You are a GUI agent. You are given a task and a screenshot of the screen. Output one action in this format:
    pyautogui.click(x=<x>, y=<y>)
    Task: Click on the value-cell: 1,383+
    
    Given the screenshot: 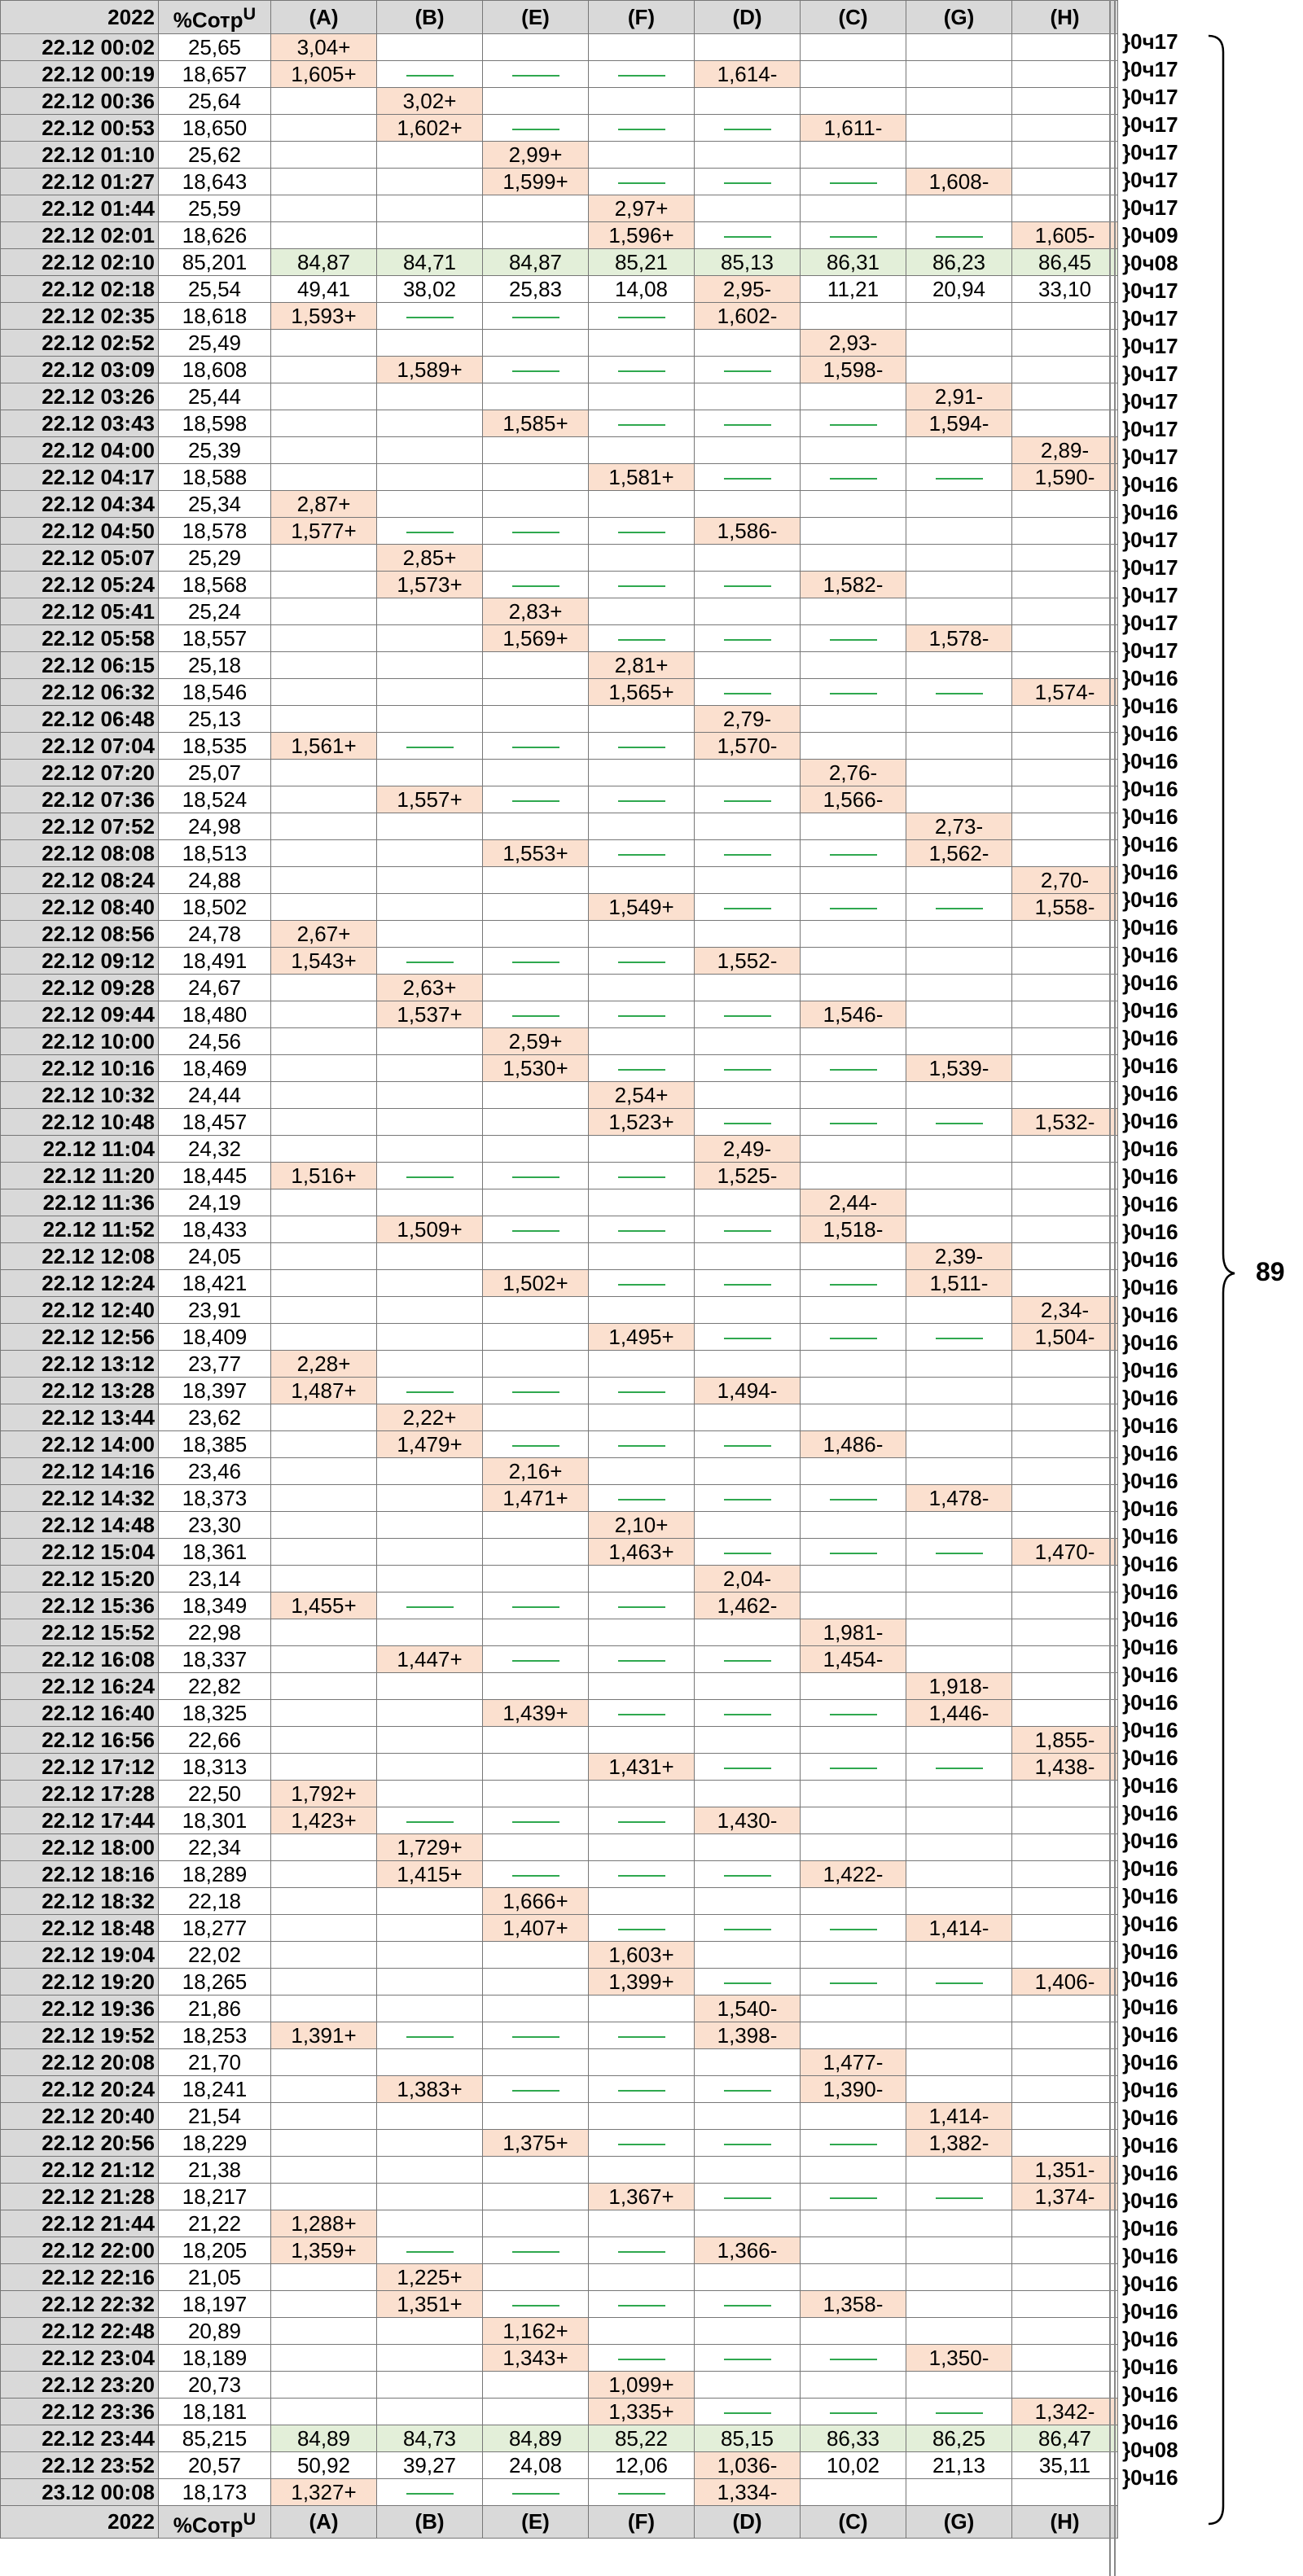 What is the action you would take?
    pyautogui.click(x=429, y=2088)
    